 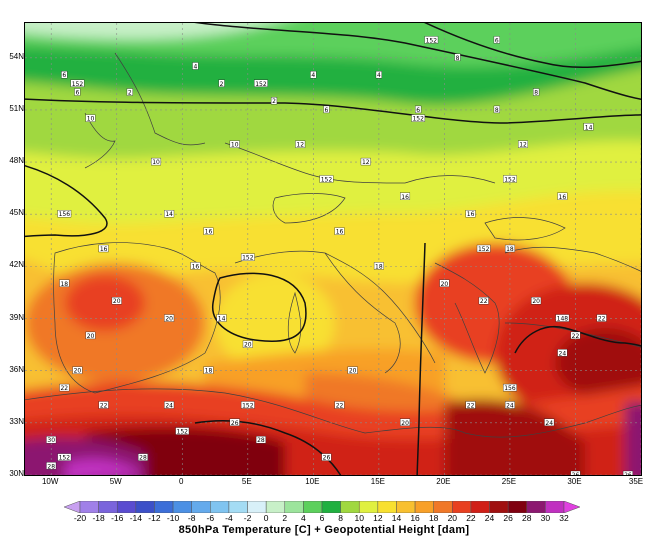 What do you see at coordinates (589, 127) in the screenshot?
I see `svg-text: 14` at bounding box center [589, 127].